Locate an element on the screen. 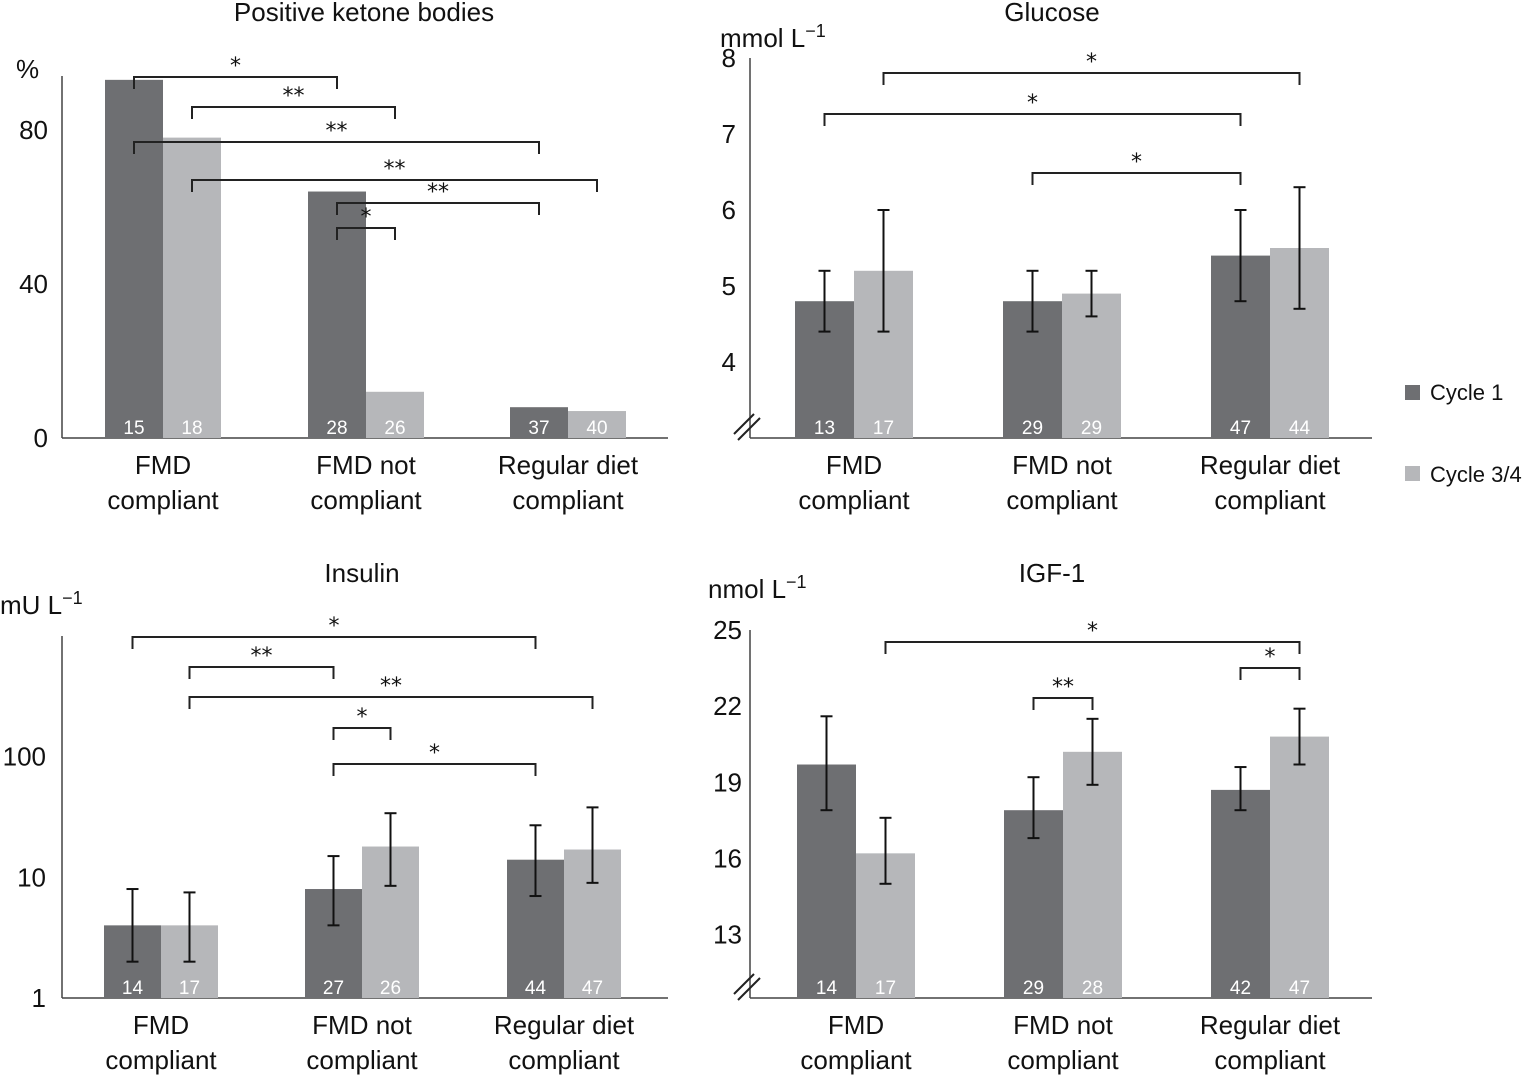 This screenshot has width=1534, height=1076. y-axis-label: mmol L−1 is located at coordinates (773, 37).